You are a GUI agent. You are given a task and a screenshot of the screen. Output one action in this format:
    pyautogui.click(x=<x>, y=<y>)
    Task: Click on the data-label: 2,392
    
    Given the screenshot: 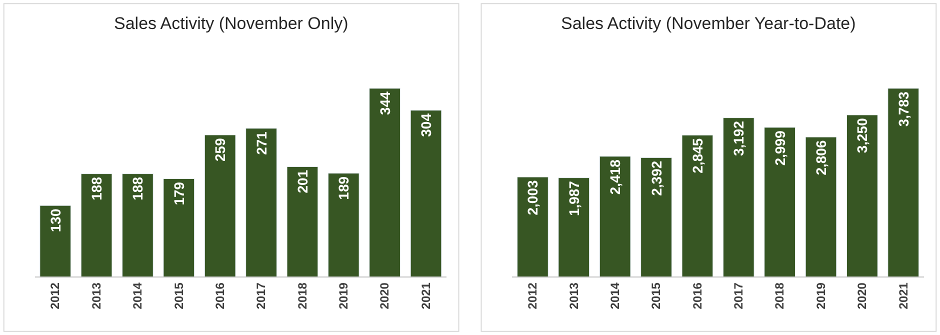 What is the action you would take?
    pyautogui.click(x=656, y=178)
    